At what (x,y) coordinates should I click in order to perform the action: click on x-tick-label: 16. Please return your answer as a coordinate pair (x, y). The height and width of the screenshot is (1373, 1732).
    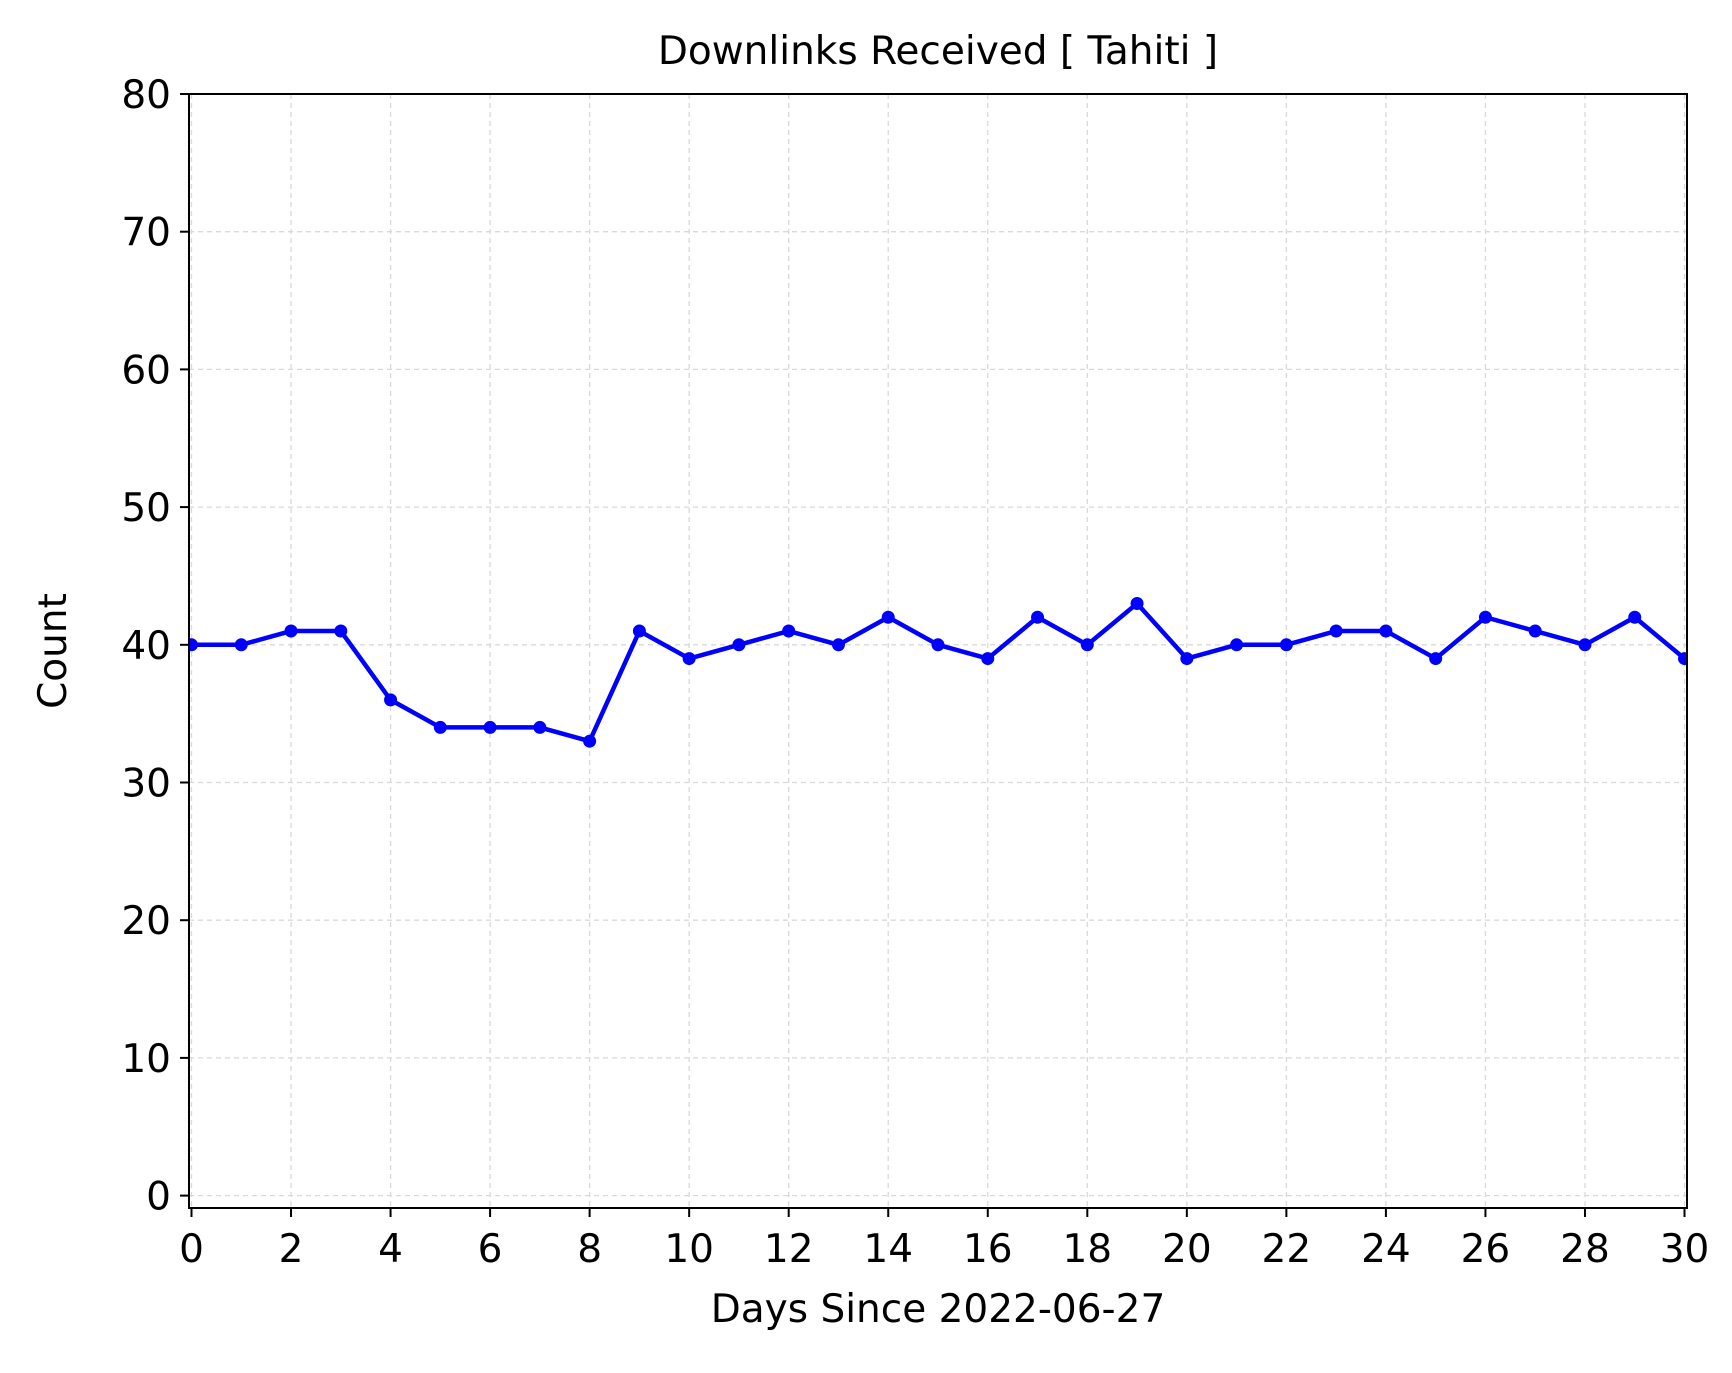
    Looking at the image, I should click on (988, 1249).